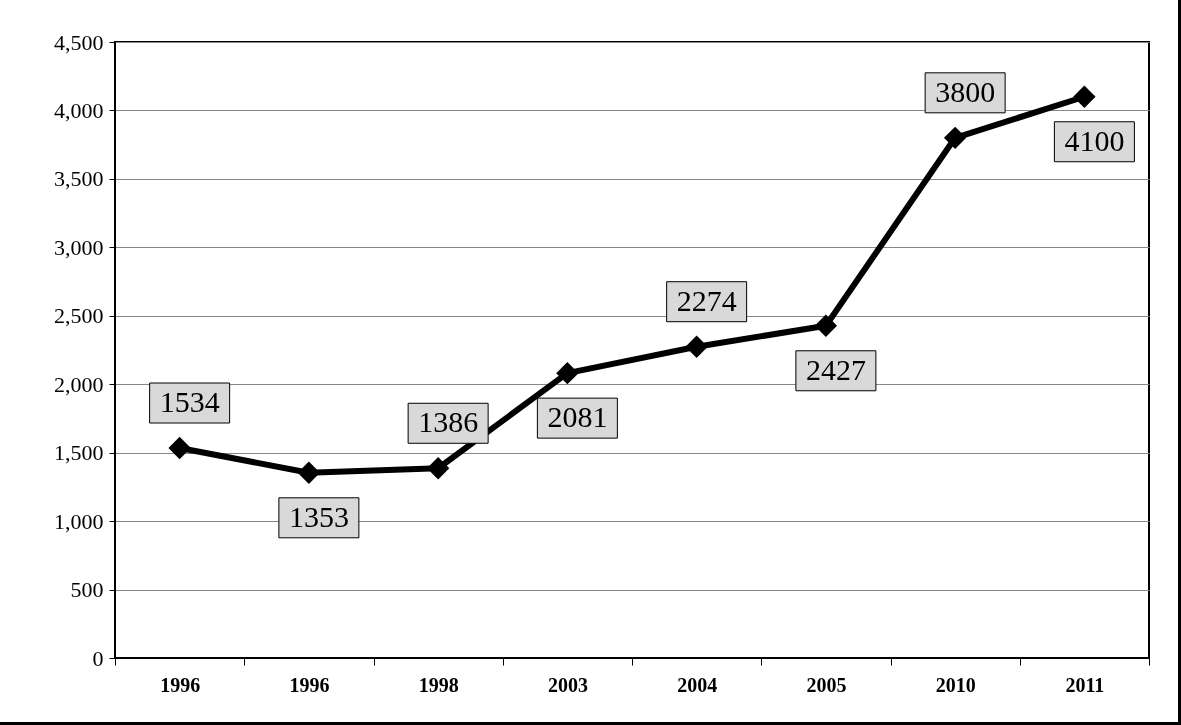 The height and width of the screenshot is (725, 1181). What do you see at coordinates (318, 516) in the screenshot?
I see `data-label: 1353` at bounding box center [318, 516].